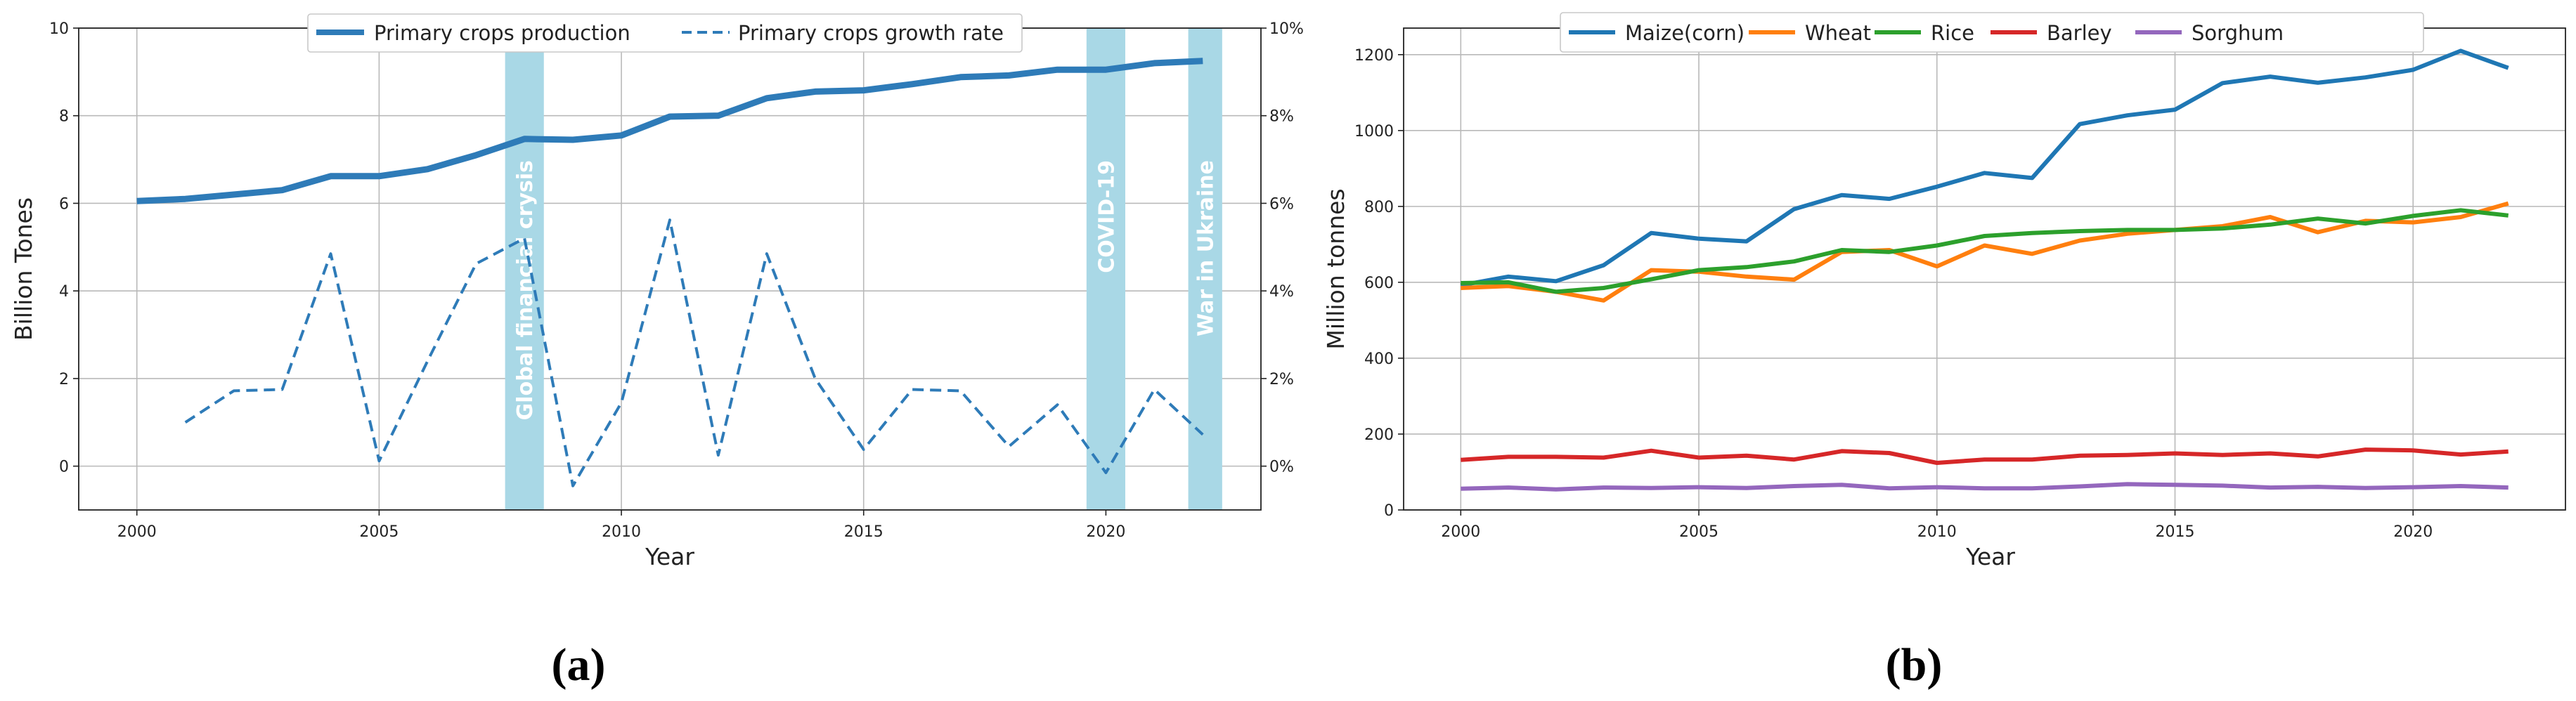 Image resolution: width=2576 pixels, height=701 pixels. Describe the element at coordinates (1985, 168) in the screenshot. I see `series-line-maize-corn` at that location.